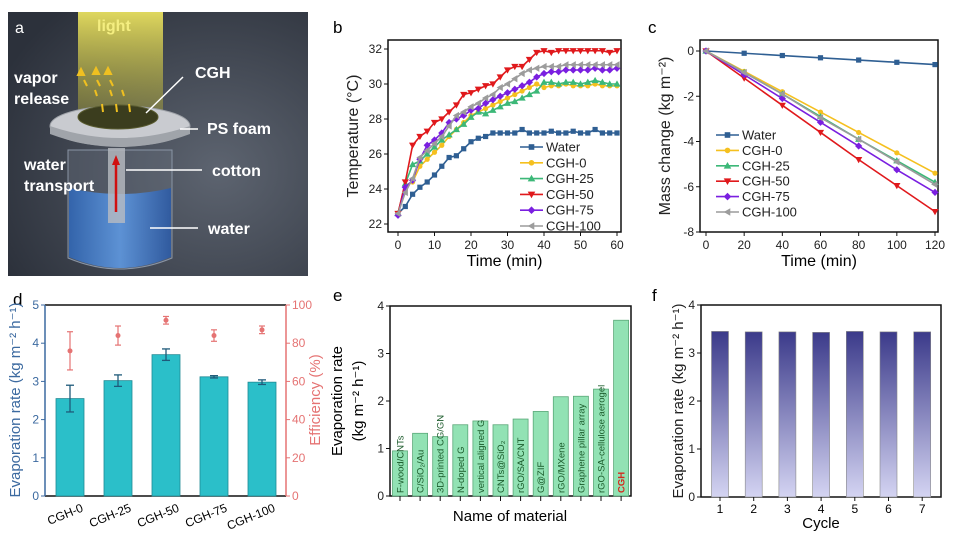 The image size is (953, 544). I want to click on label-cgh: CGH, so click(213, 73).